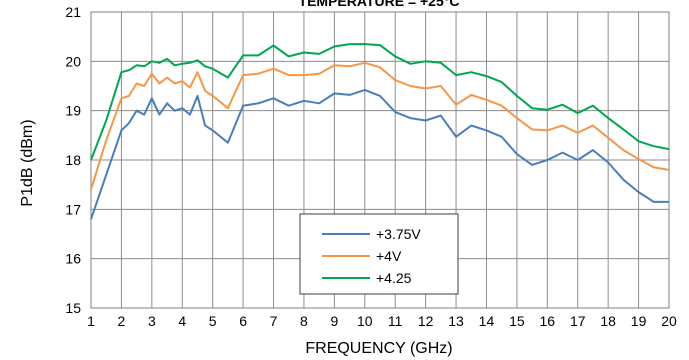 The image size is (689, 360). I want to click on legend: +3.75V +4V +4.25, so click(379, 254).